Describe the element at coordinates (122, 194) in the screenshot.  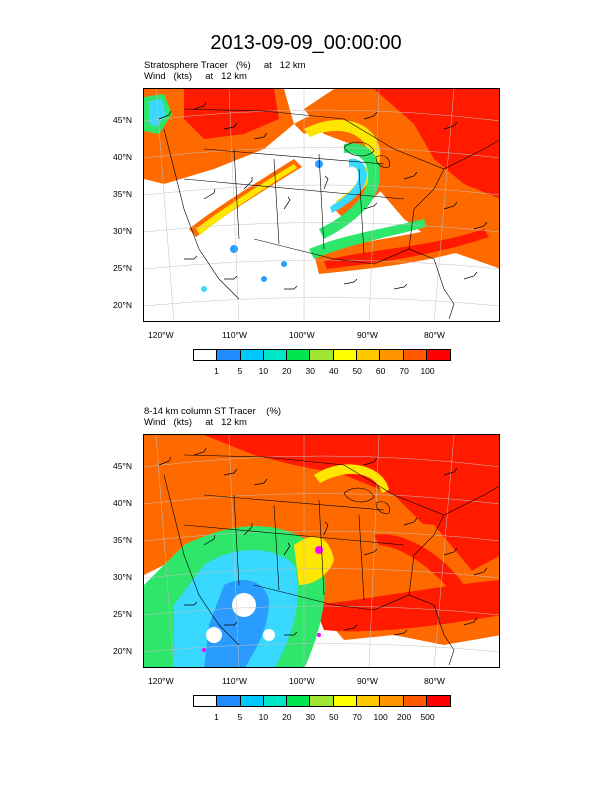
I see `top-lat-label-35: 35°N` at that location.